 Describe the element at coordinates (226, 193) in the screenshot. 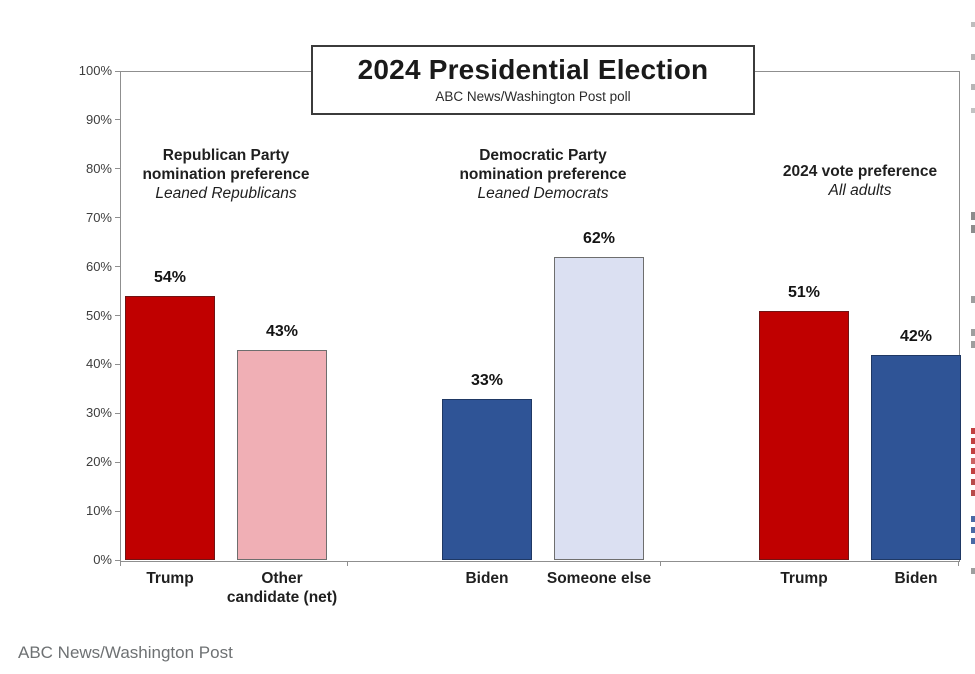

I see `group-subheader: Leaned Republicans` at that location.